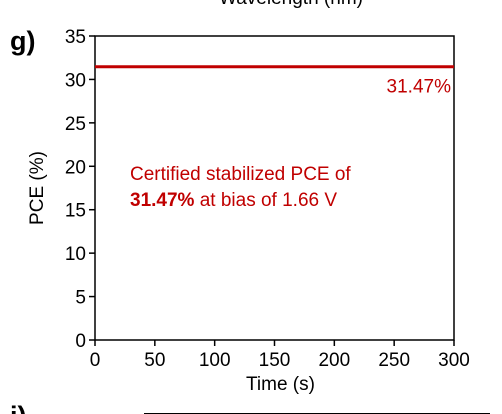 The image size is (502, 414). What do you see at coordinates (75, 211) in the screenshot?
I see `y-tick-label: 15` at bounding box center [75, 211].